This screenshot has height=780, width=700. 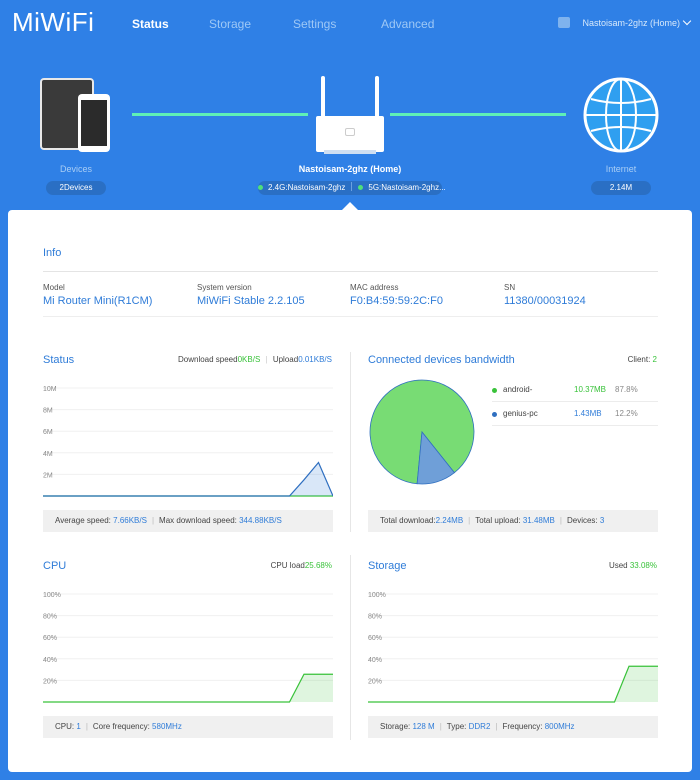 I want to click on router-icon, so click(x=350, y=116).